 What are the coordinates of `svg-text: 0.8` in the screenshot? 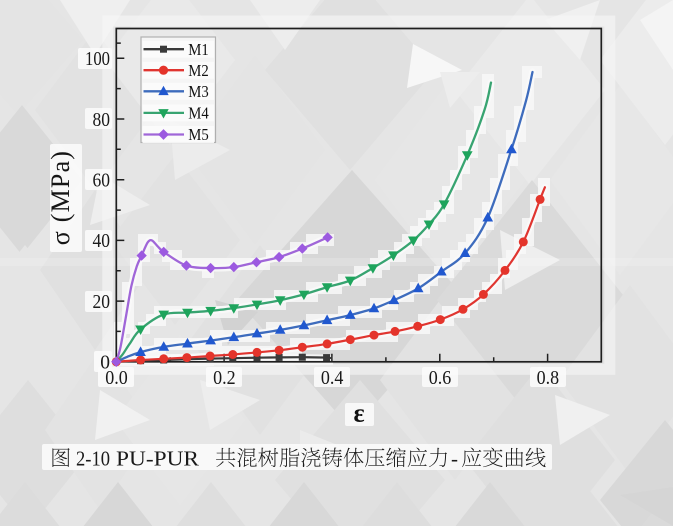 It's located at (548, 378).